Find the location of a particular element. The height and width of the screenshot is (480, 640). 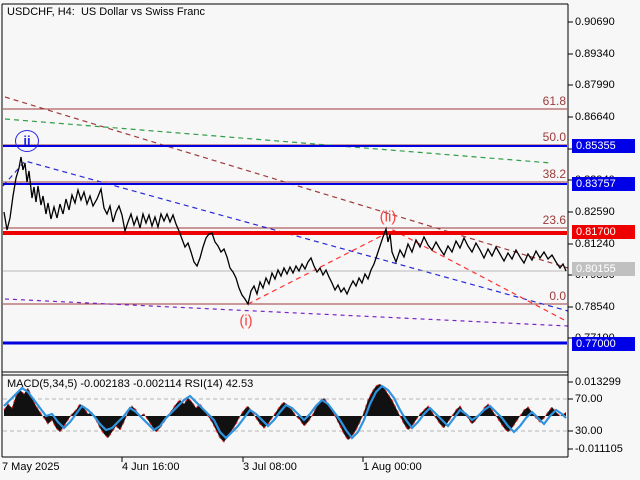

rsi-line is located at coordinates (285, 412).